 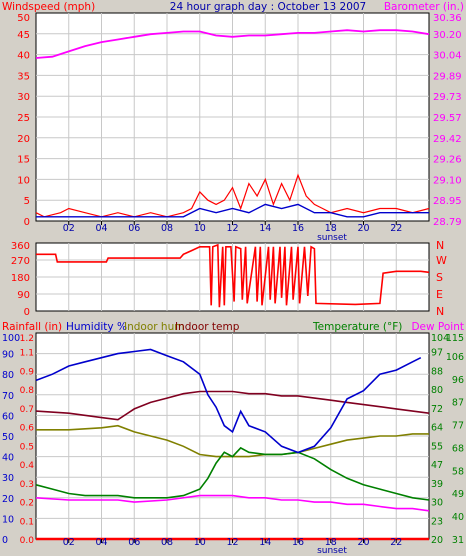 I want to click on barometer-tick: 29.73, so click(x=447, y=97).